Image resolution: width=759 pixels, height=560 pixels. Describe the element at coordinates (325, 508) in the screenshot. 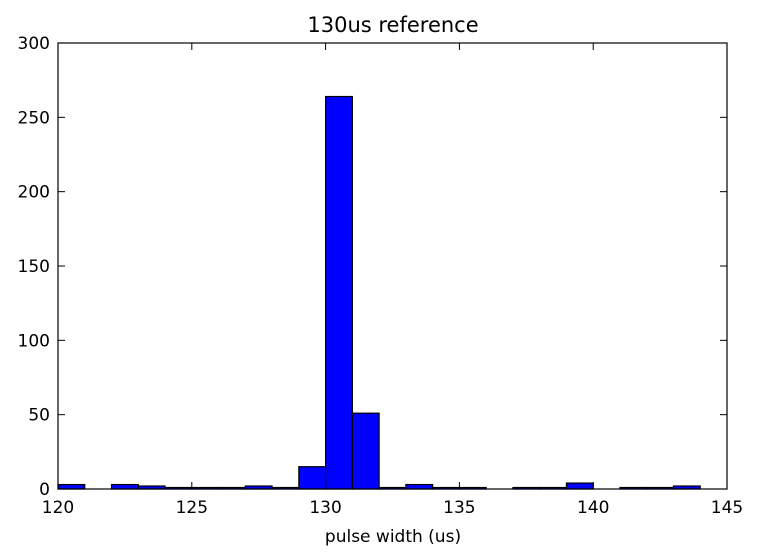

I see `x-tick-label: 130` at that location.